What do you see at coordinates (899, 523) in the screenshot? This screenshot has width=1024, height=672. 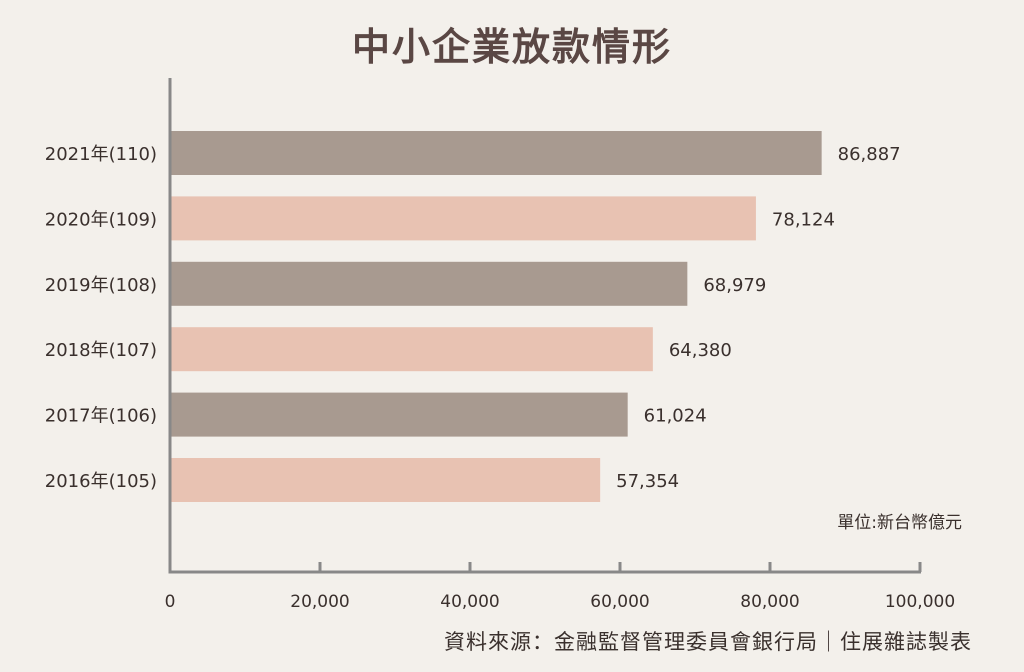 I see `unit-label: 單位:新台幣億元` at bounding box center [899, 523].